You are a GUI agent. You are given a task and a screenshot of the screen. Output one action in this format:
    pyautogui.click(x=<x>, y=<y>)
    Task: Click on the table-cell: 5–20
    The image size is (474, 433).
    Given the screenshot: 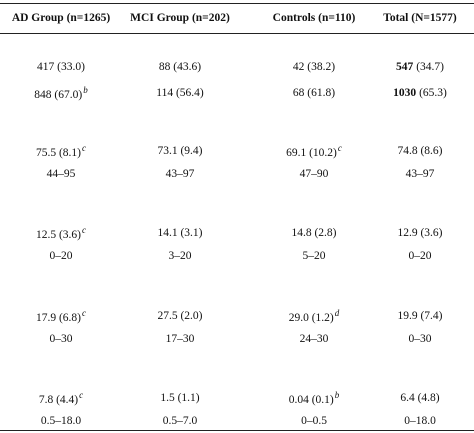 What is the action you would take?
    pyautogui.click(x=314, y=256)
    